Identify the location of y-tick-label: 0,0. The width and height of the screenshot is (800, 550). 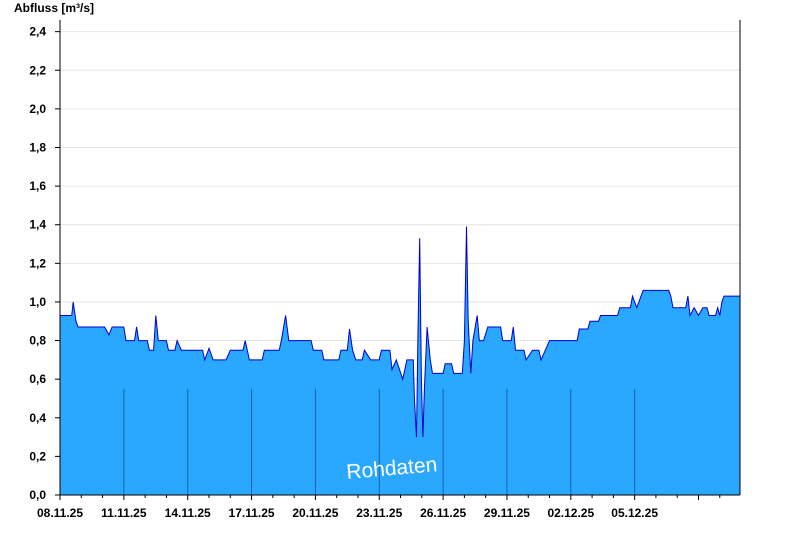
(37, 495).